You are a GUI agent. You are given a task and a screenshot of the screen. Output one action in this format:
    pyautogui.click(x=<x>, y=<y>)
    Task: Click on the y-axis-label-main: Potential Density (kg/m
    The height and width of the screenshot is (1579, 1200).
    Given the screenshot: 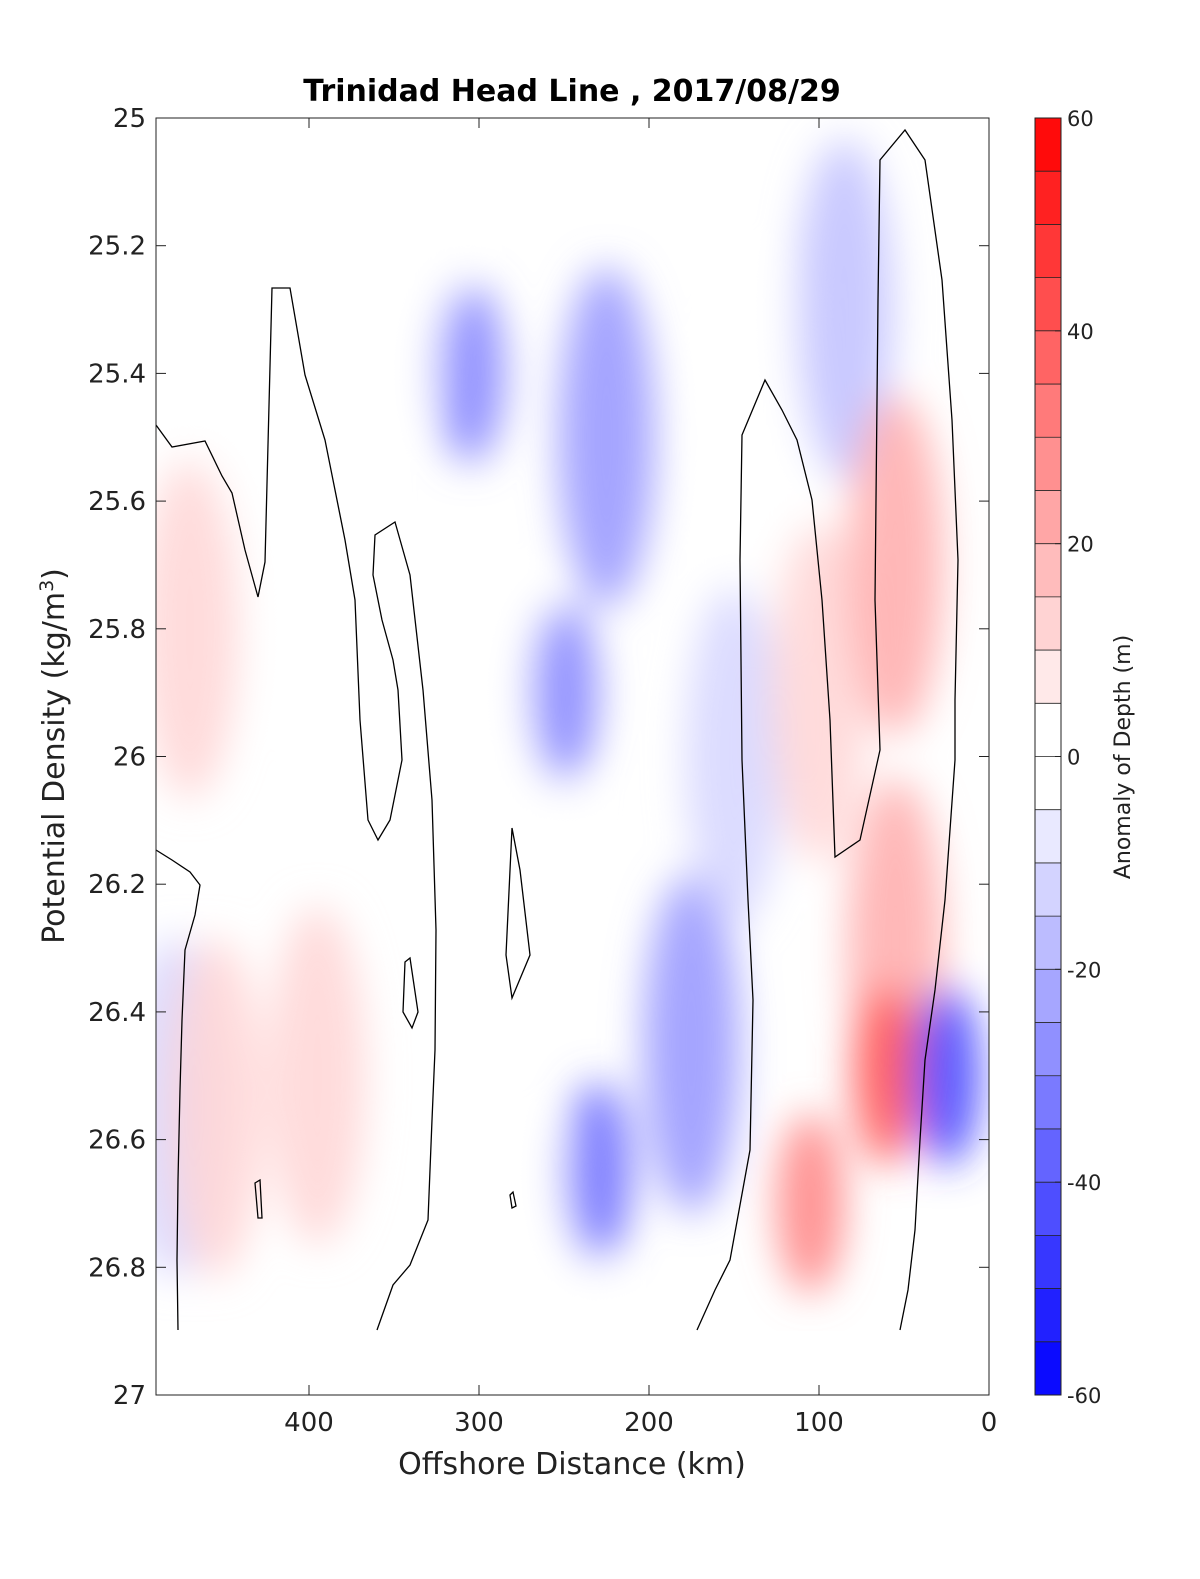 What is the action you would take?
    pyautogui.click(x=54, y=768)
    